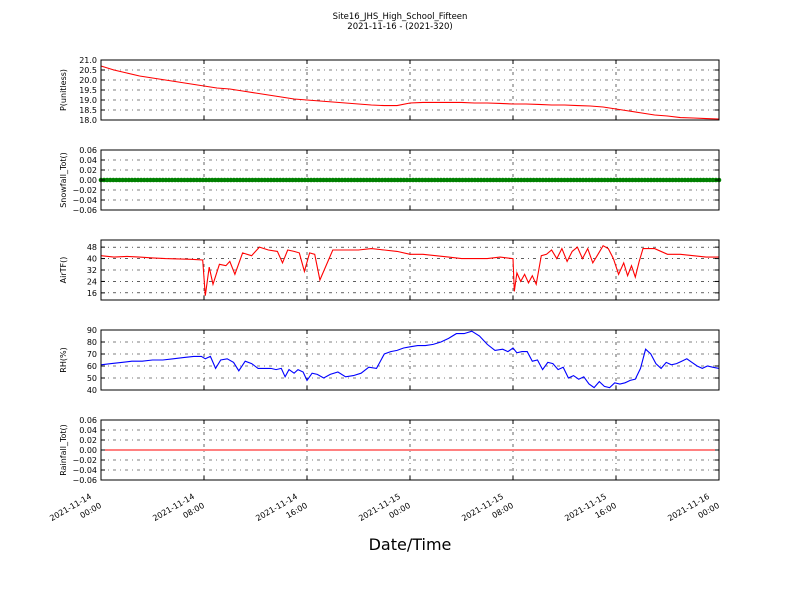 The height and width of the screenshot is (600, 800). I want to click on y-tick-label: 48, so click(92, 247).